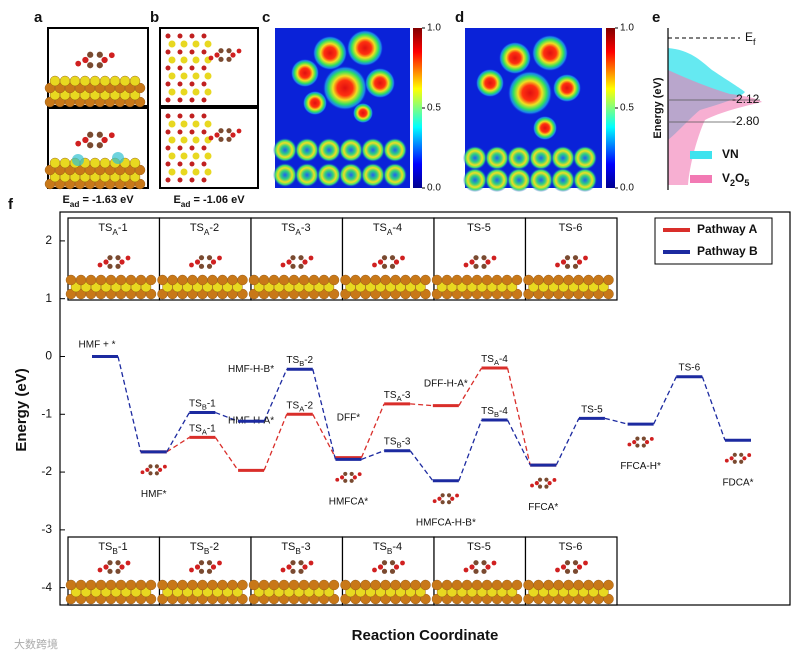 This screenshot has height=658, width=800. What do you see at coordinates (217, 200) in the screenshot?
I see `text-part: = -1.06 eV` at bounding box center [217, 200].